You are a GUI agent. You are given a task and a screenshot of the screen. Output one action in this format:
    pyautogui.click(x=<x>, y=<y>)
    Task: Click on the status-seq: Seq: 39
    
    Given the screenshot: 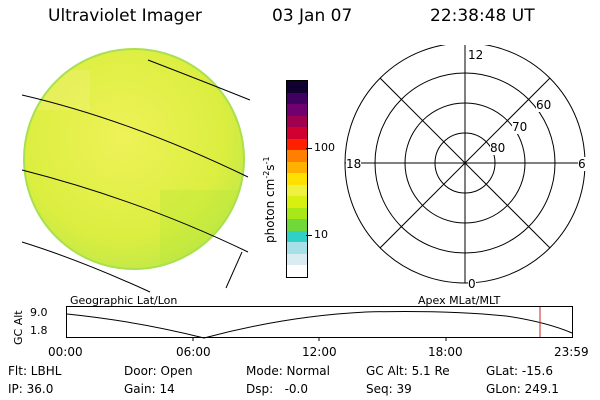 What is the action you would take?
    pyautogui.click(x=389, y=389)
    